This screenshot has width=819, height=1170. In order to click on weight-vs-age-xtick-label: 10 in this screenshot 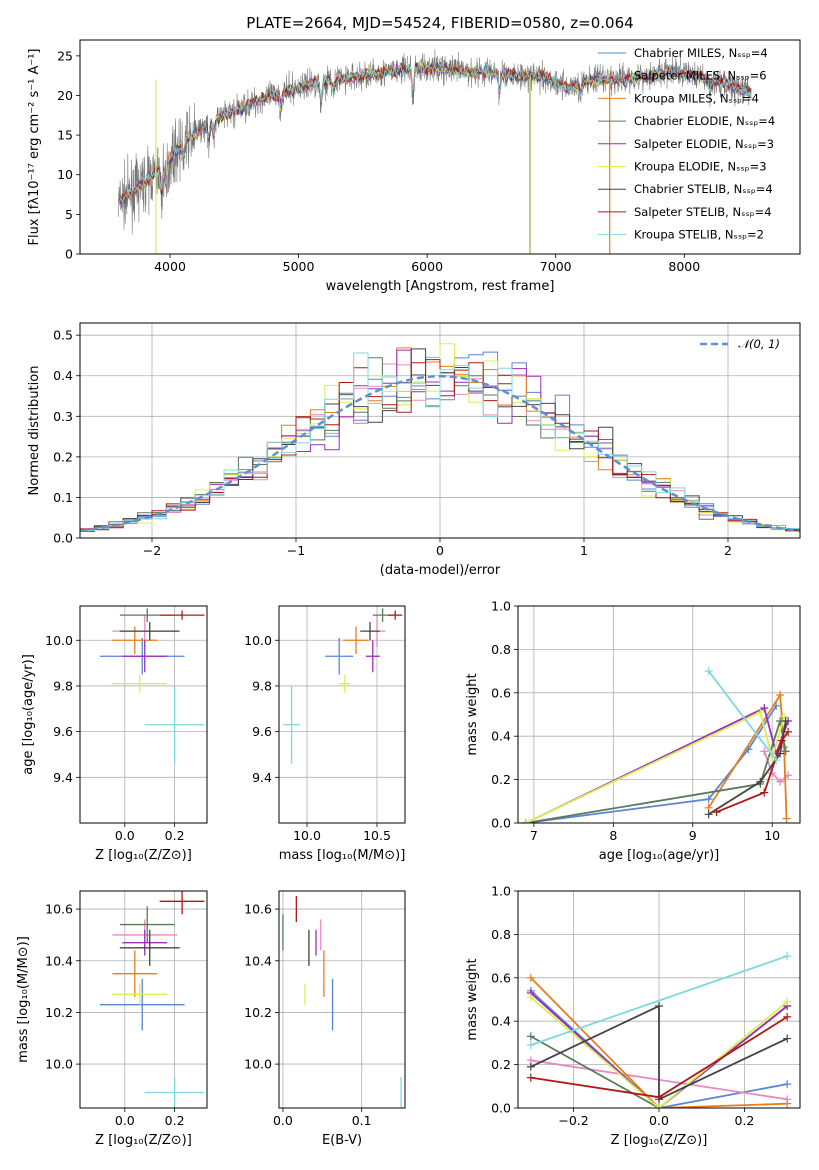, I will do `click(772, 835)`.